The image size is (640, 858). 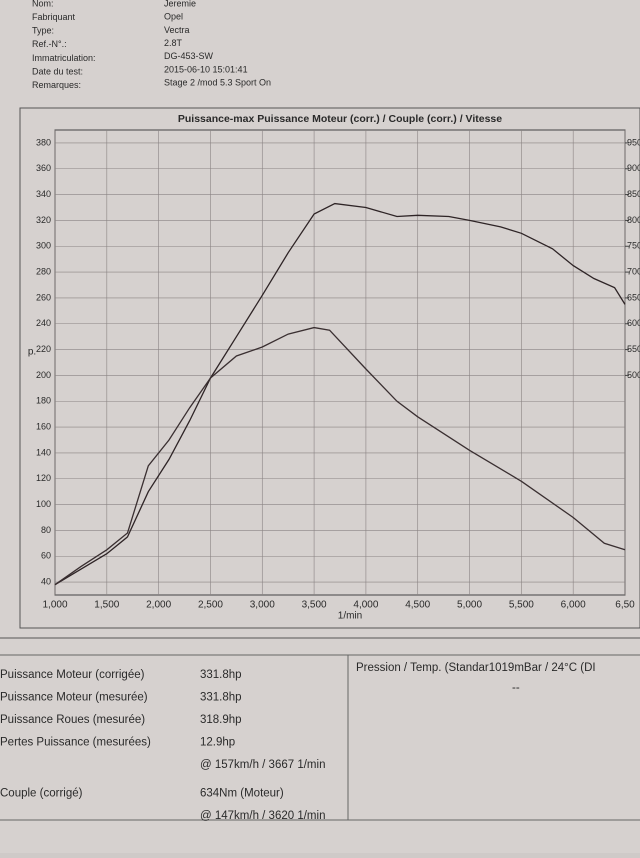 What do you see at coordinates (625, 605) in the screenshot?
I see `x-tick-label: 6,50` at bounding box center [625, 605].